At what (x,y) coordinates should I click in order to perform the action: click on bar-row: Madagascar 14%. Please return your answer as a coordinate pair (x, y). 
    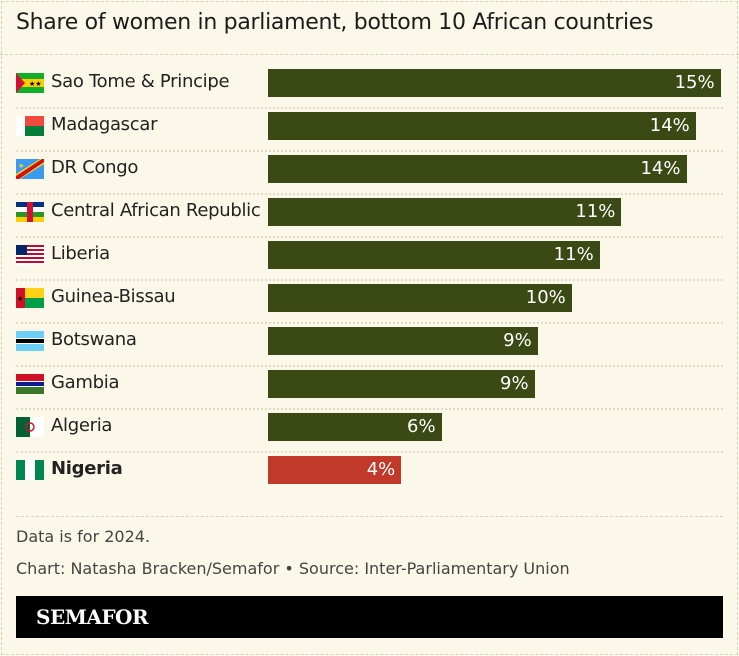
    Looking at the image, I should click on (369, 130).